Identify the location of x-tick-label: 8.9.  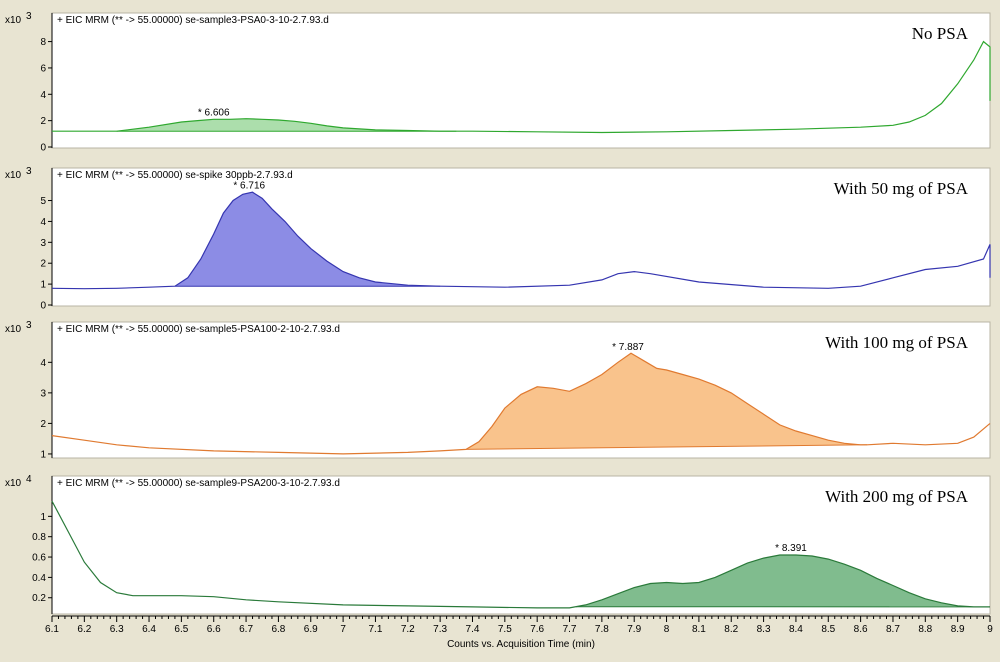
(958, 629).